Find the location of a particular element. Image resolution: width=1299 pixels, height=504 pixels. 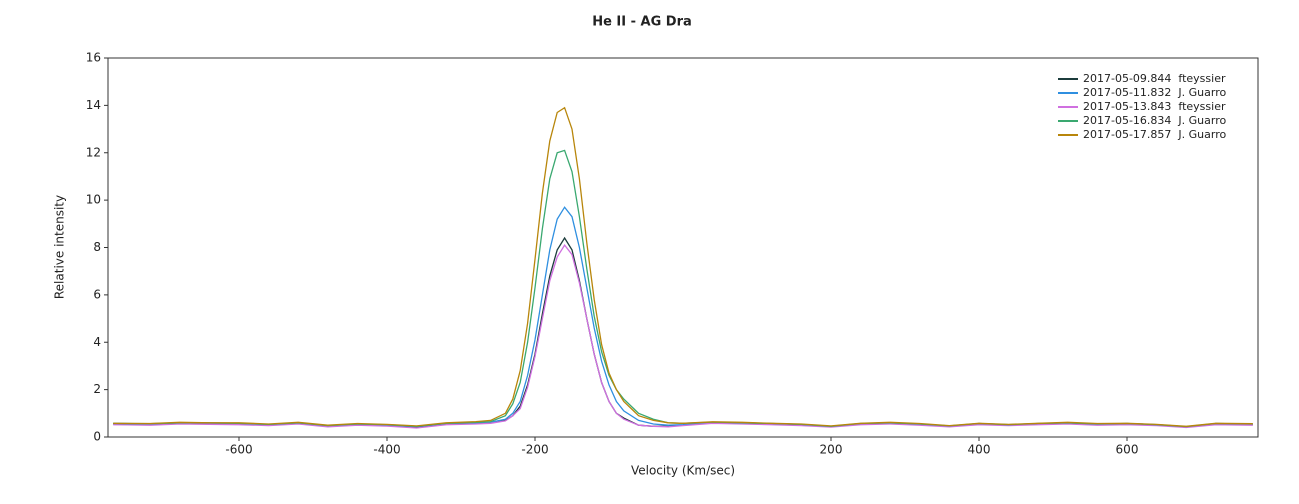

y-tick-label: 2 is located at coordinates (97, 389).